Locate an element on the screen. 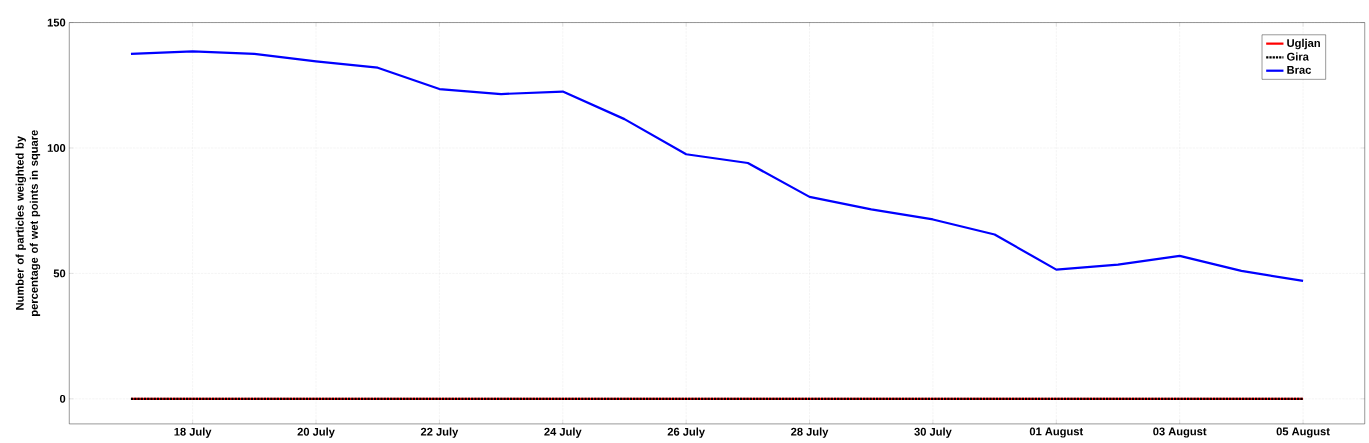  x-tick-label: 20 July is located at coordinates (316, 432).